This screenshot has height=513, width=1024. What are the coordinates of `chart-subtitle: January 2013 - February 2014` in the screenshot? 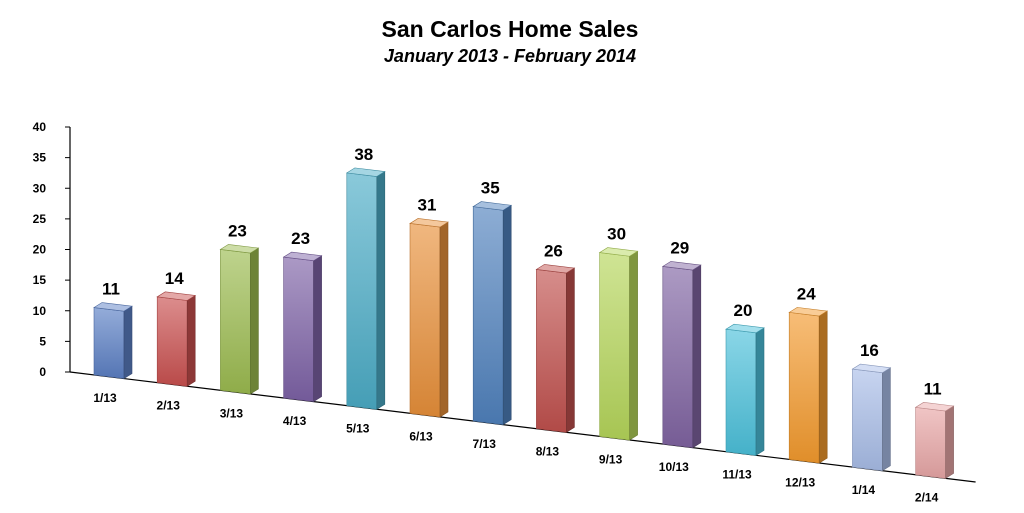 It's located at (510, 56).